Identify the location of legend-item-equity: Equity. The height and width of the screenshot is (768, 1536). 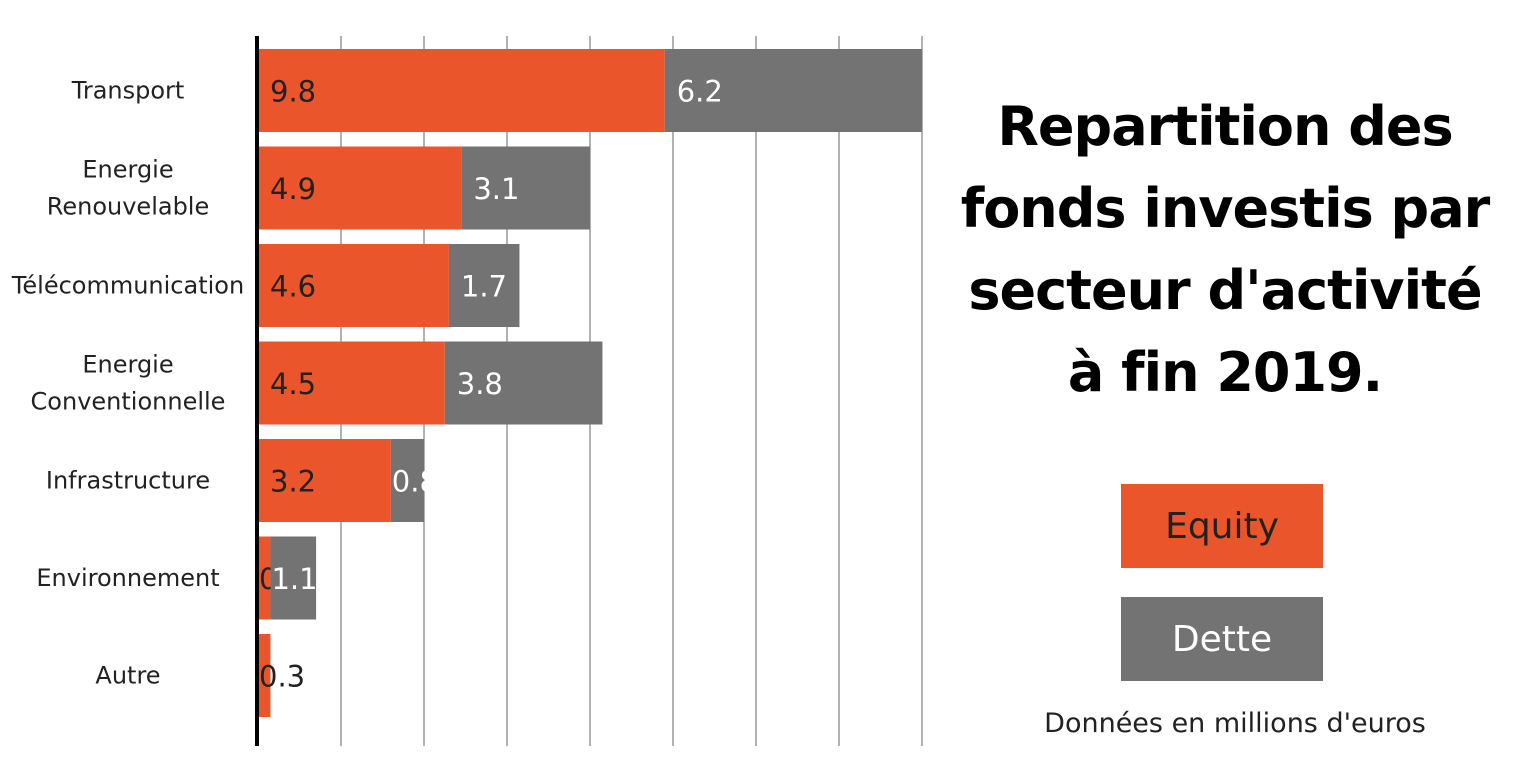
(1222, 526).